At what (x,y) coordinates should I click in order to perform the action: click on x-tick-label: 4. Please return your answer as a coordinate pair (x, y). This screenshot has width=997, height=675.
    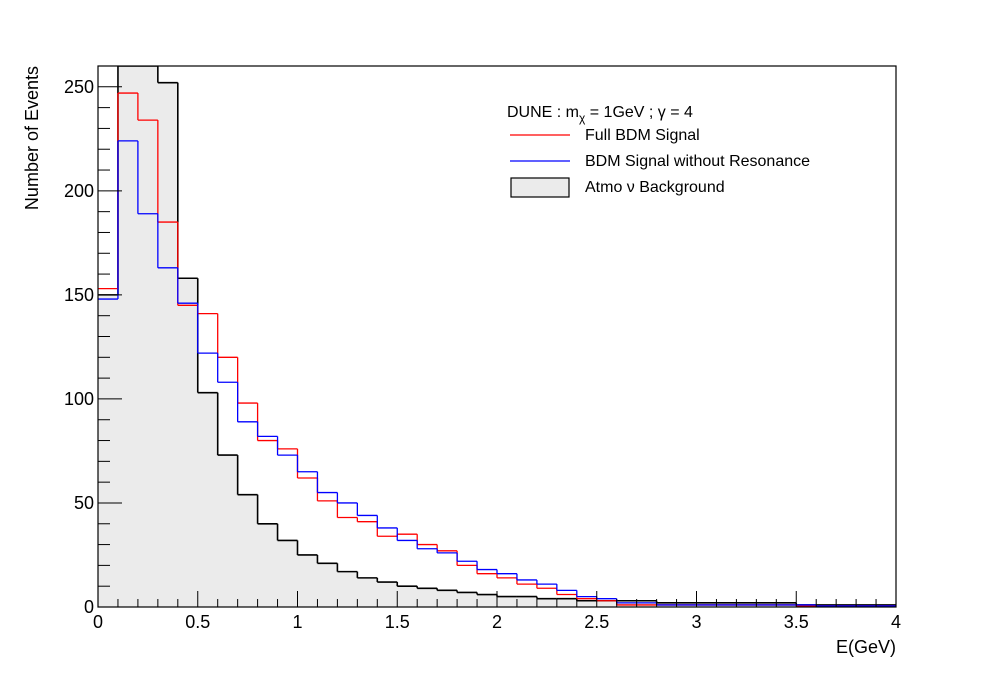
    Looking at the image, I should click on (896, 622).